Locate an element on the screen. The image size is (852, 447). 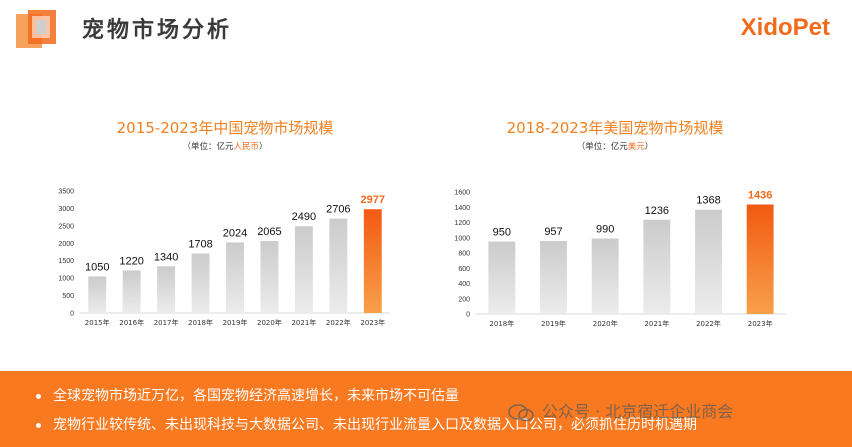
page-title: 宠物市场分析 is located at coordinates (157, 30).